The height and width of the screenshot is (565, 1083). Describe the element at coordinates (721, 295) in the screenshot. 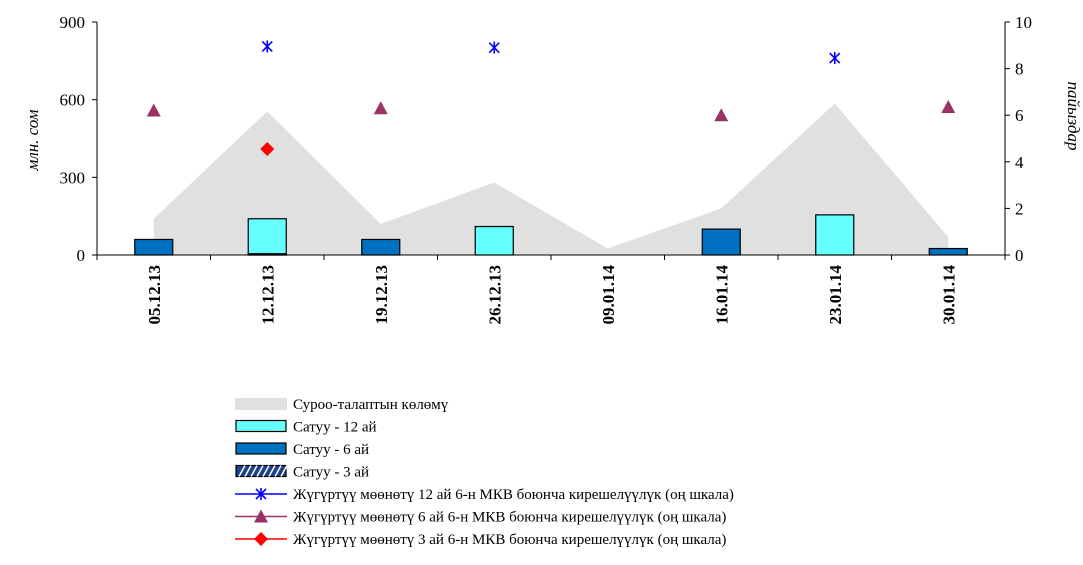

I see `x-category-label-5: 16.01.14` at that location.